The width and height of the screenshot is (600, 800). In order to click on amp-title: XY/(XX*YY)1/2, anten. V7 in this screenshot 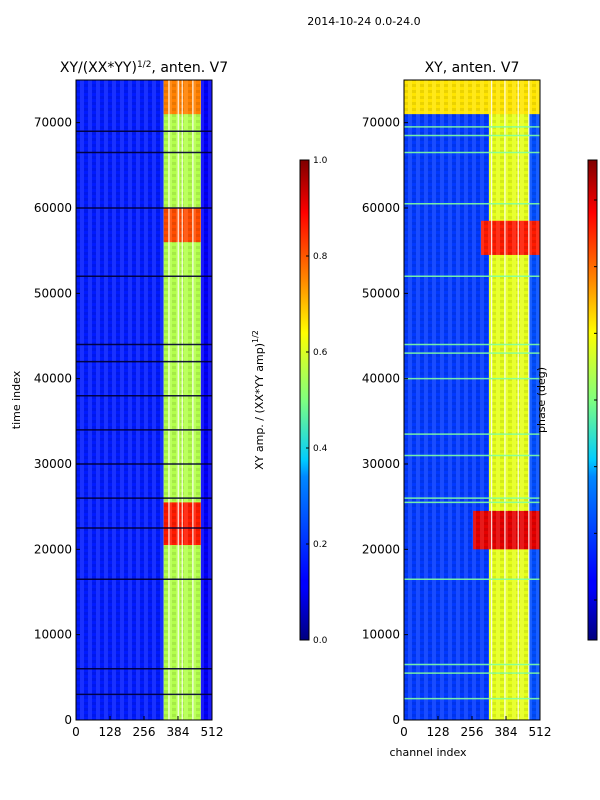, I will do `click(144, 68)`.